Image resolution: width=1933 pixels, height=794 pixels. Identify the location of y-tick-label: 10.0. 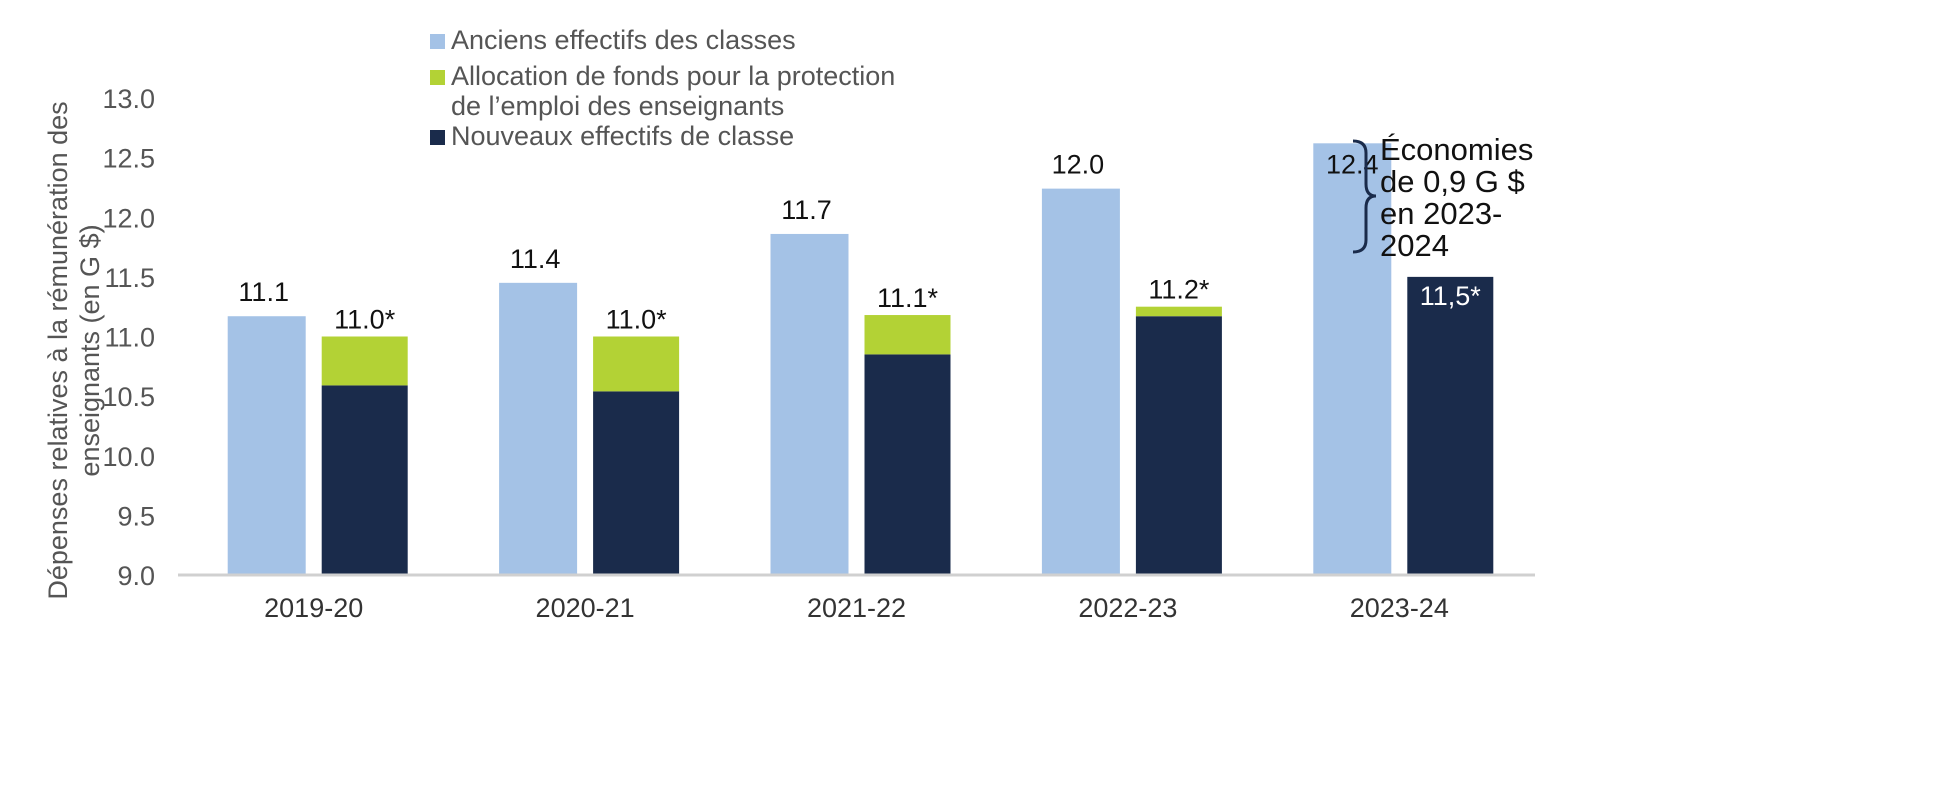
(128, 457).